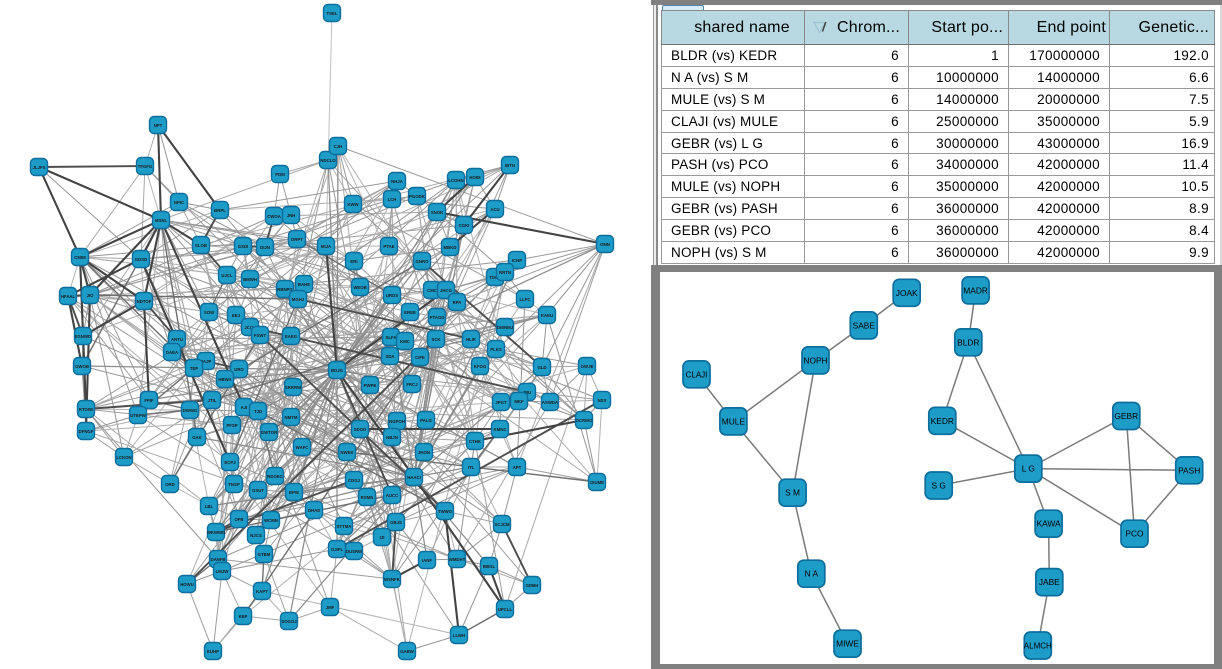  Describe the element at coordinates (161, 220) in the screenshot. I see `svg-text: MSNL` at that location.